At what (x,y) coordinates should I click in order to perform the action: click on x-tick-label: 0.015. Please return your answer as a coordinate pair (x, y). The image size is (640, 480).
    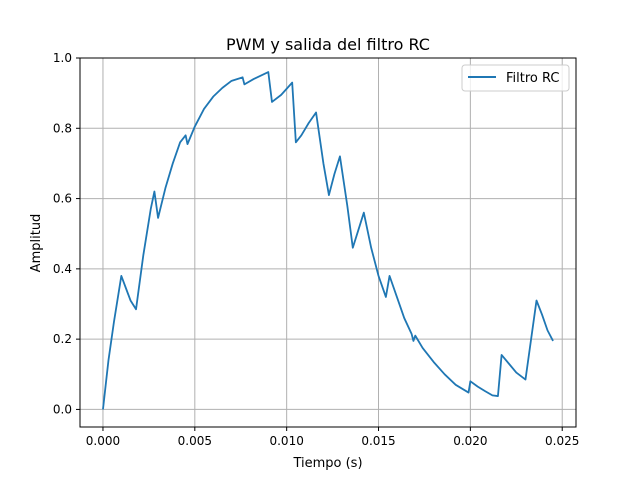
    Looking at the image, I should click on (378, 441).